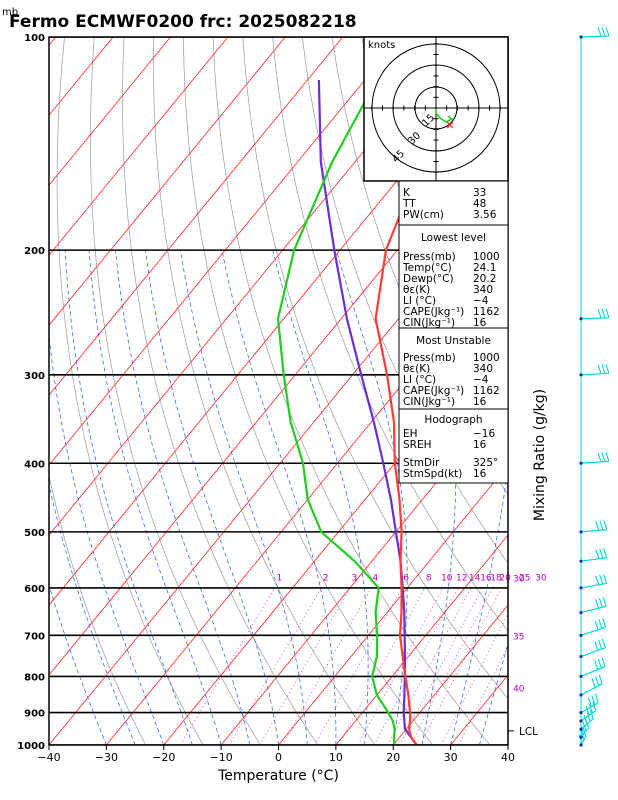 The image size is (618, 800). Describe the element at coordinates (453, 341) in the screenshot. I see `index-section-title: Most Unstable` at that location.